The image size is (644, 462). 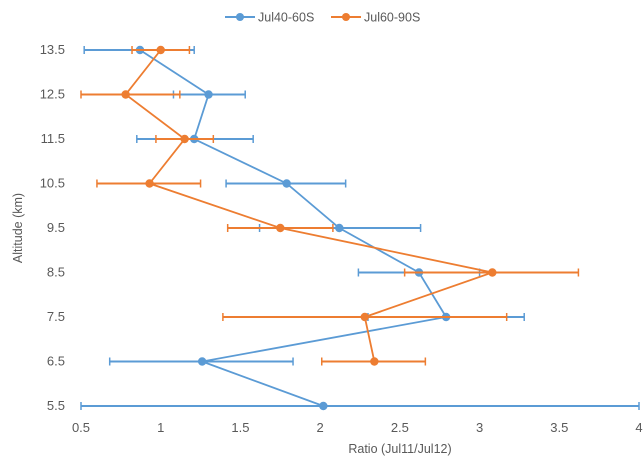 What do you see at coordinates (52, 49) in the screenshot?
I see `y-tick-label: 13.5` at bounding box center [52, 49].